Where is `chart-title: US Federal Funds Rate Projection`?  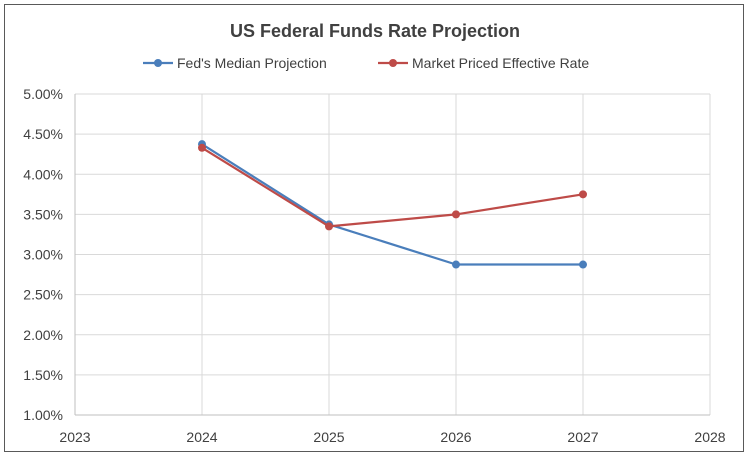 chart-title: US Federal Funds Rate Projection is located at coordinates (375, 31).